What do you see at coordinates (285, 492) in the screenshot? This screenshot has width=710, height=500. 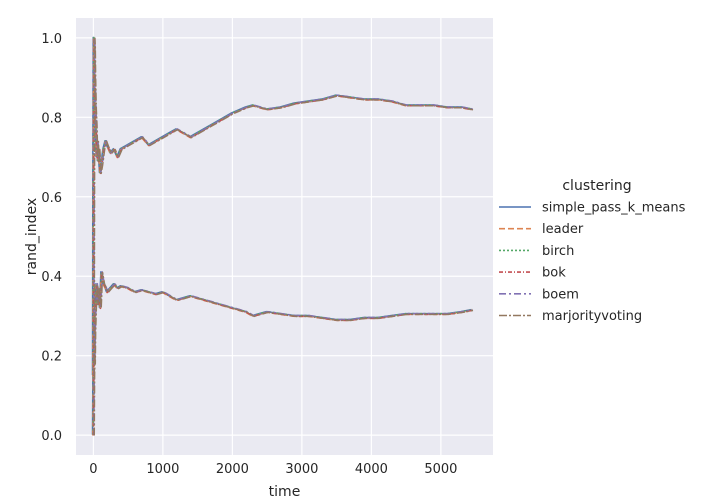 I see `x-axis-label: time` at bounding box center [285, 492].